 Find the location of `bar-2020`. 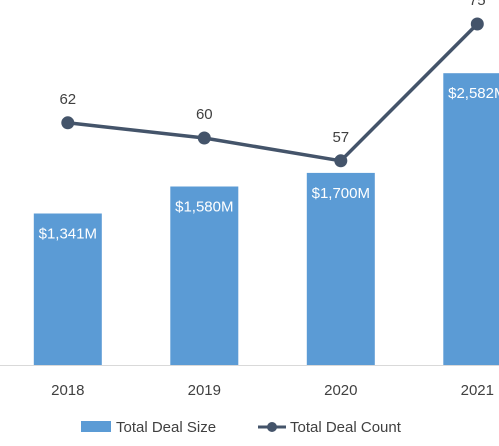

bar-2020 is located at coordinates (340, 268).